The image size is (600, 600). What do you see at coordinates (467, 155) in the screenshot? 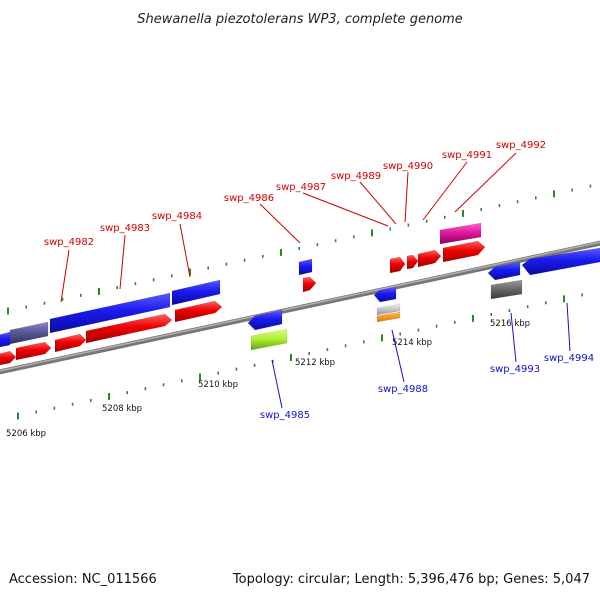
I see `gene-label-swp_4991: swp_4991` at bounding box center [467, 155].